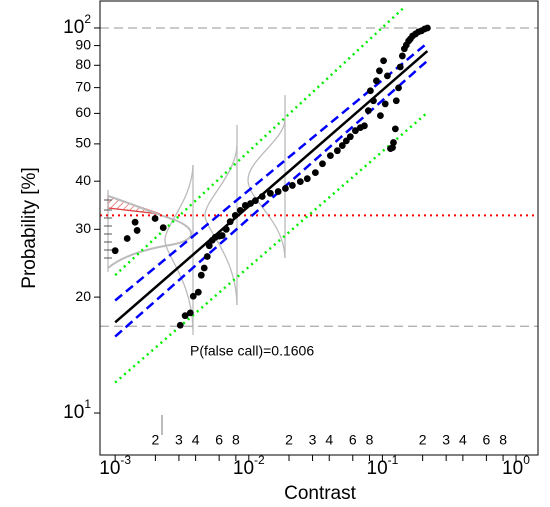  What do you see at coordinates (83, 180) in the screenshot?
I see `y-tick-label: 40` at bounding box center [83, 180].